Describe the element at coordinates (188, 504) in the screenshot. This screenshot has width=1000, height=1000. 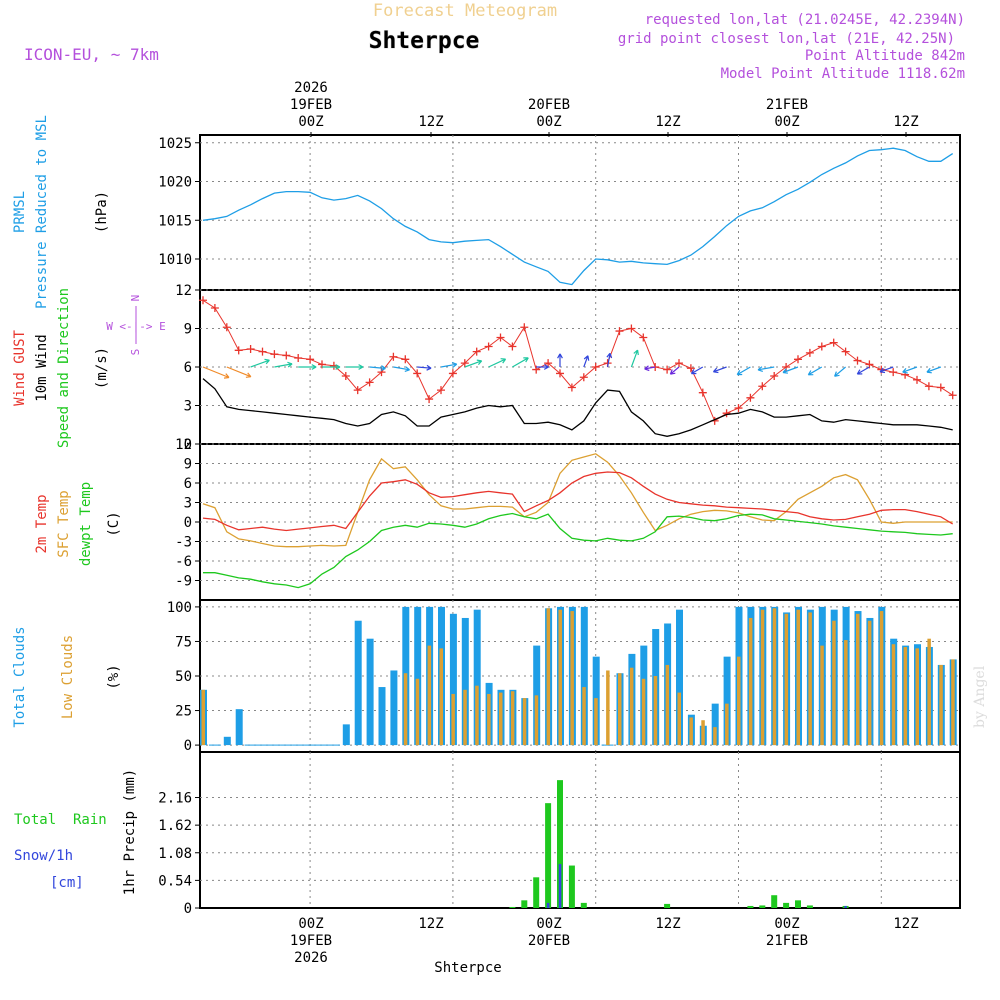
I see `ytick-label-2-4: 3` at that location.